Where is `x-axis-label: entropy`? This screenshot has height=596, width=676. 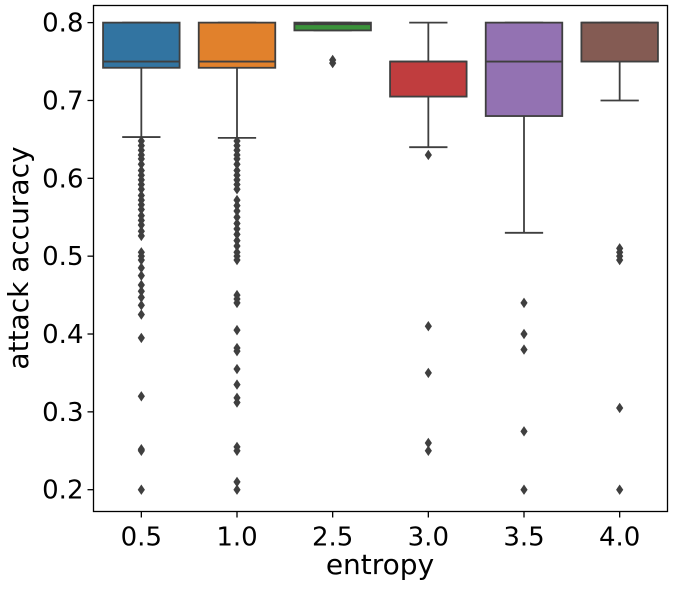
x-axis-label: entropy is located at coordinates (380, 564).